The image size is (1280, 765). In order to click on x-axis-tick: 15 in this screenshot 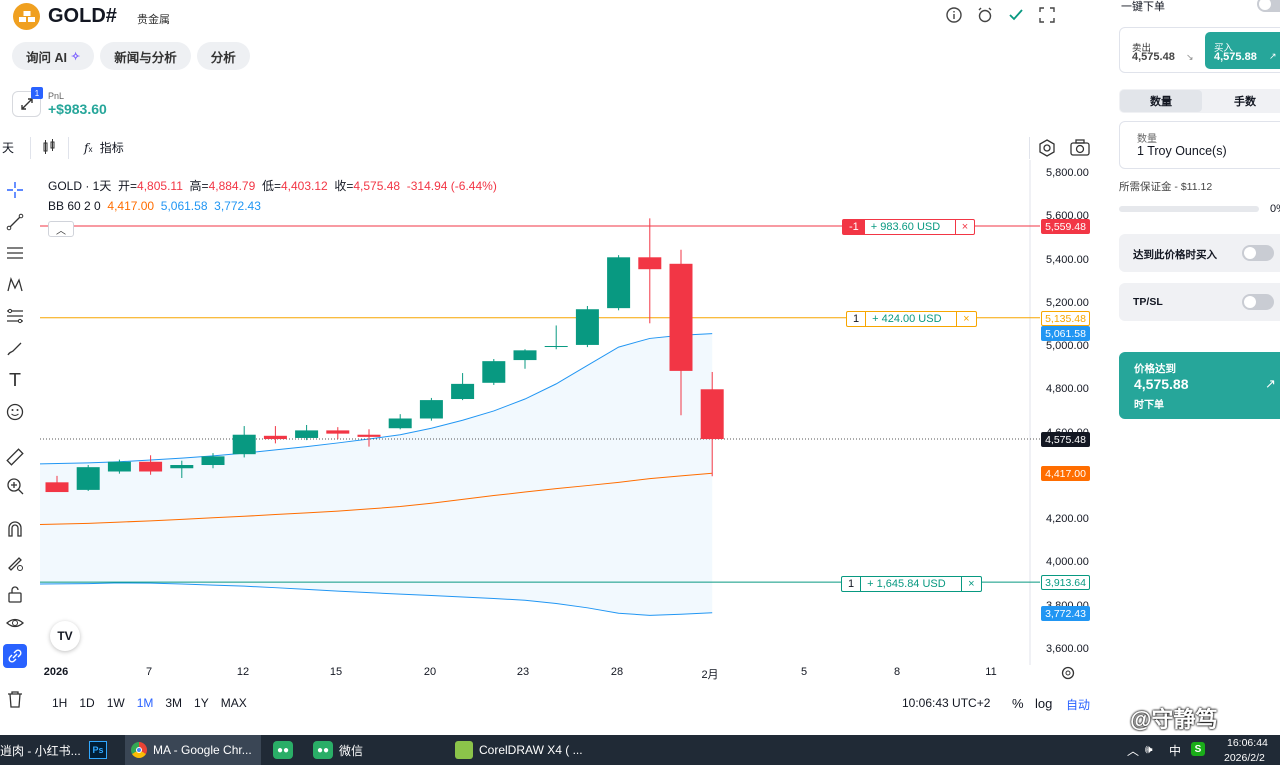, I will do `click(336, 672)`.